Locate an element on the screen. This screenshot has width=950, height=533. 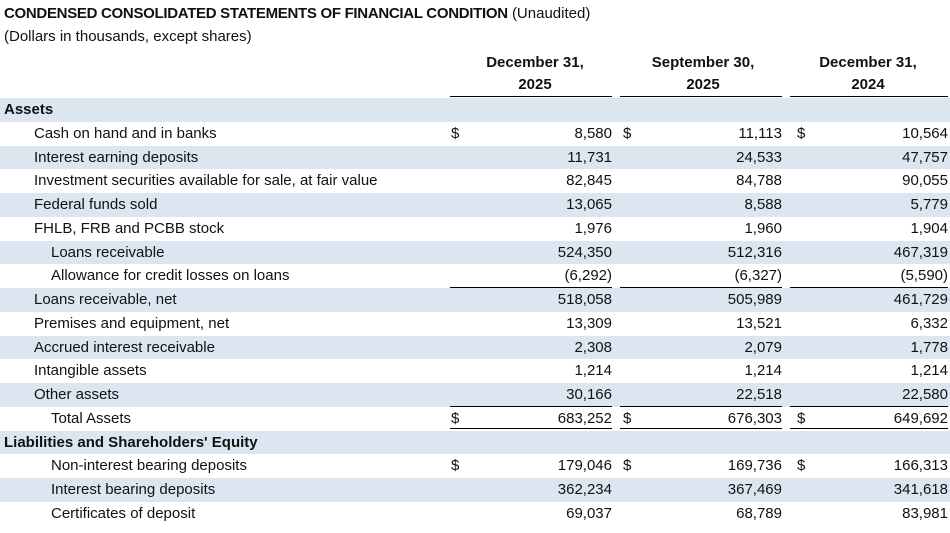
cell-value: 8,588 is located at coordinates (763, 204).